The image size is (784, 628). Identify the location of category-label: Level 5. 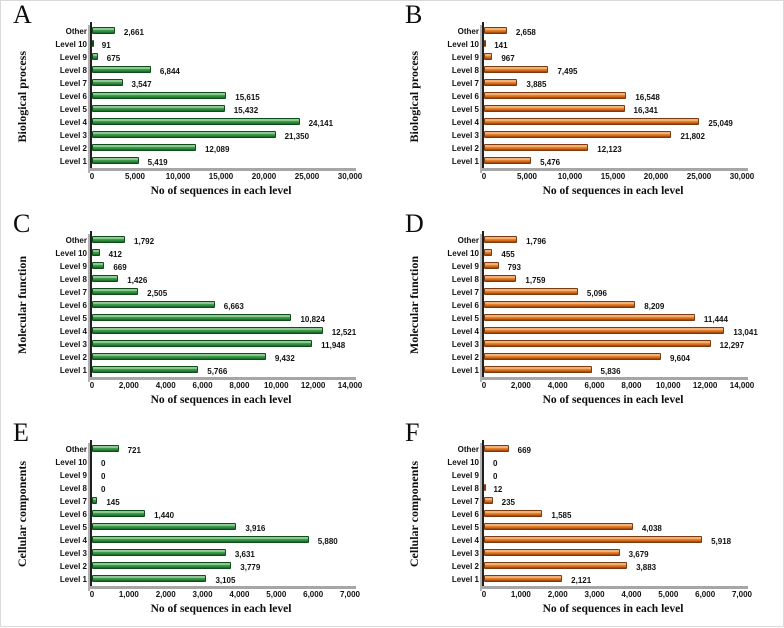
(465, 109).